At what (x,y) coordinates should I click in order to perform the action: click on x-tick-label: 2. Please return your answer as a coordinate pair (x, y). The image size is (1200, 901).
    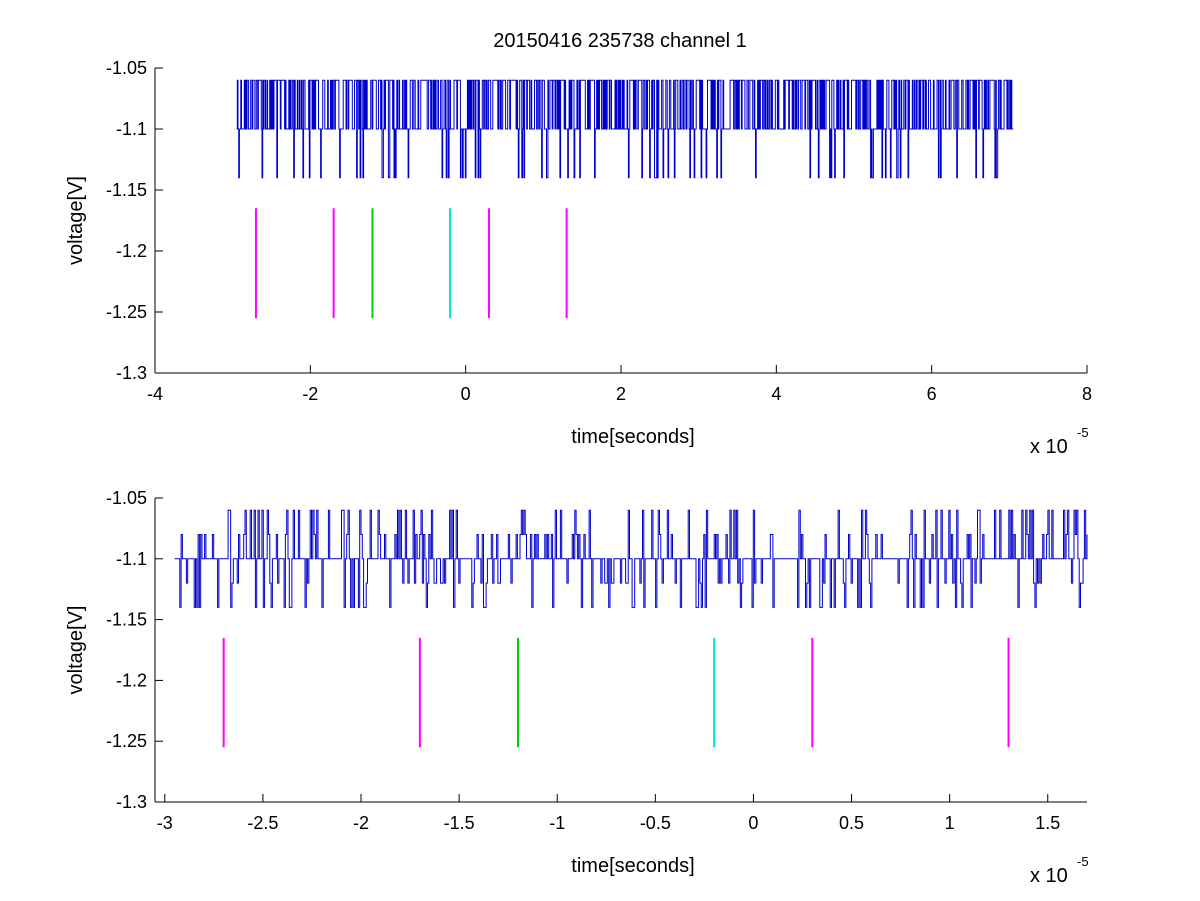
    Looking at the image, I should click on (621, 394).